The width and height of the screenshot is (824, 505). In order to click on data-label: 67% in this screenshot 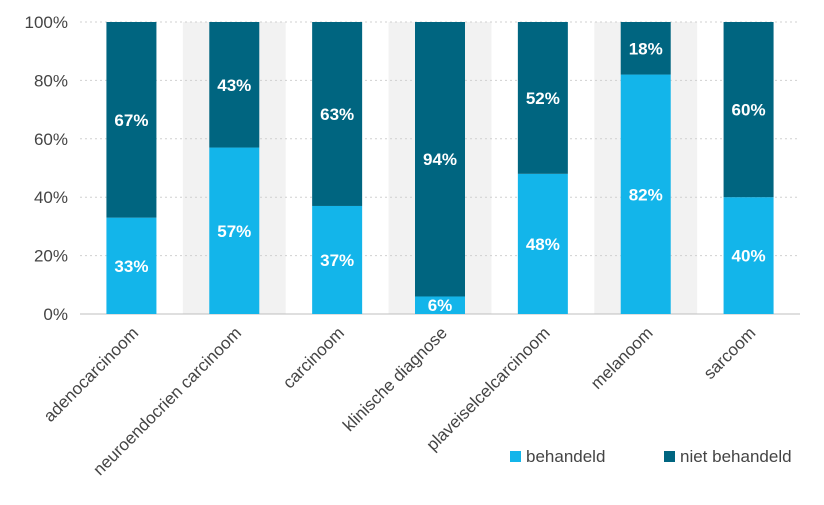, I will do `click(131, 120)`.